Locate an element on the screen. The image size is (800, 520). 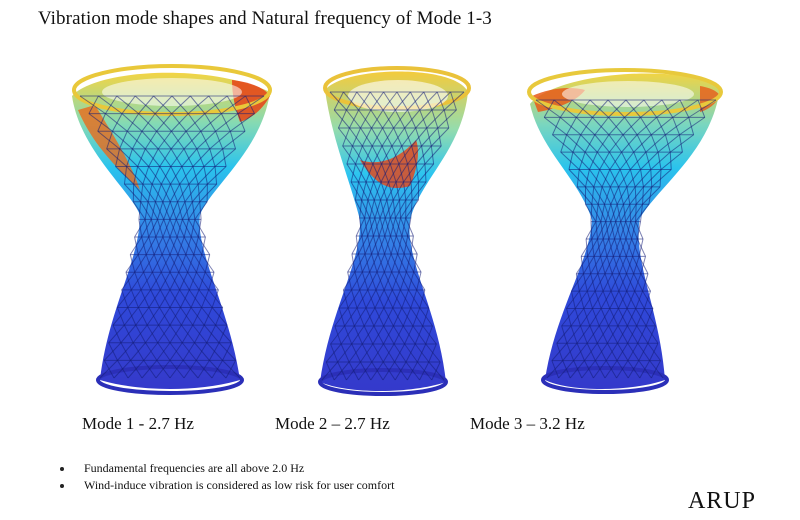
mode-1-frequency-label: Mode 1 - 2.7 Hz is located at coordinates (138, 423).